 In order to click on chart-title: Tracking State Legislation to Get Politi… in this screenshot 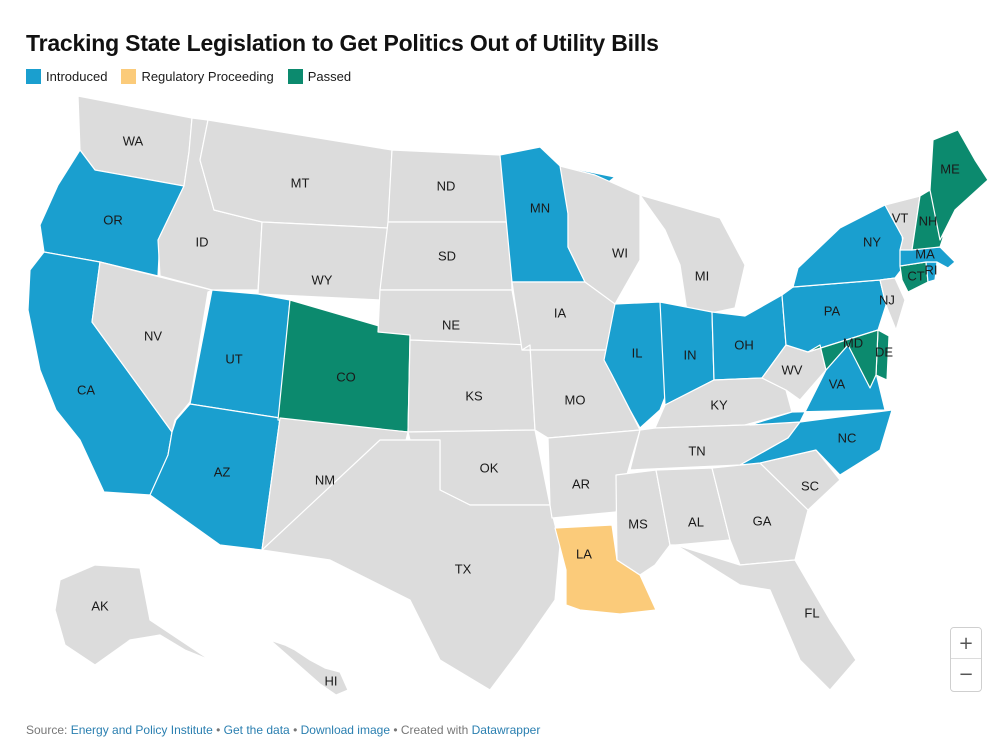, I will do `click(342, 43)`.